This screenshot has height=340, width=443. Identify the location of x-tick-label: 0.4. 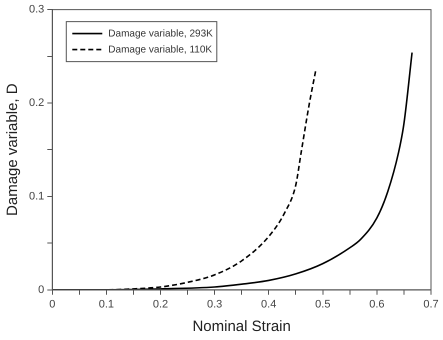
(268, 304).